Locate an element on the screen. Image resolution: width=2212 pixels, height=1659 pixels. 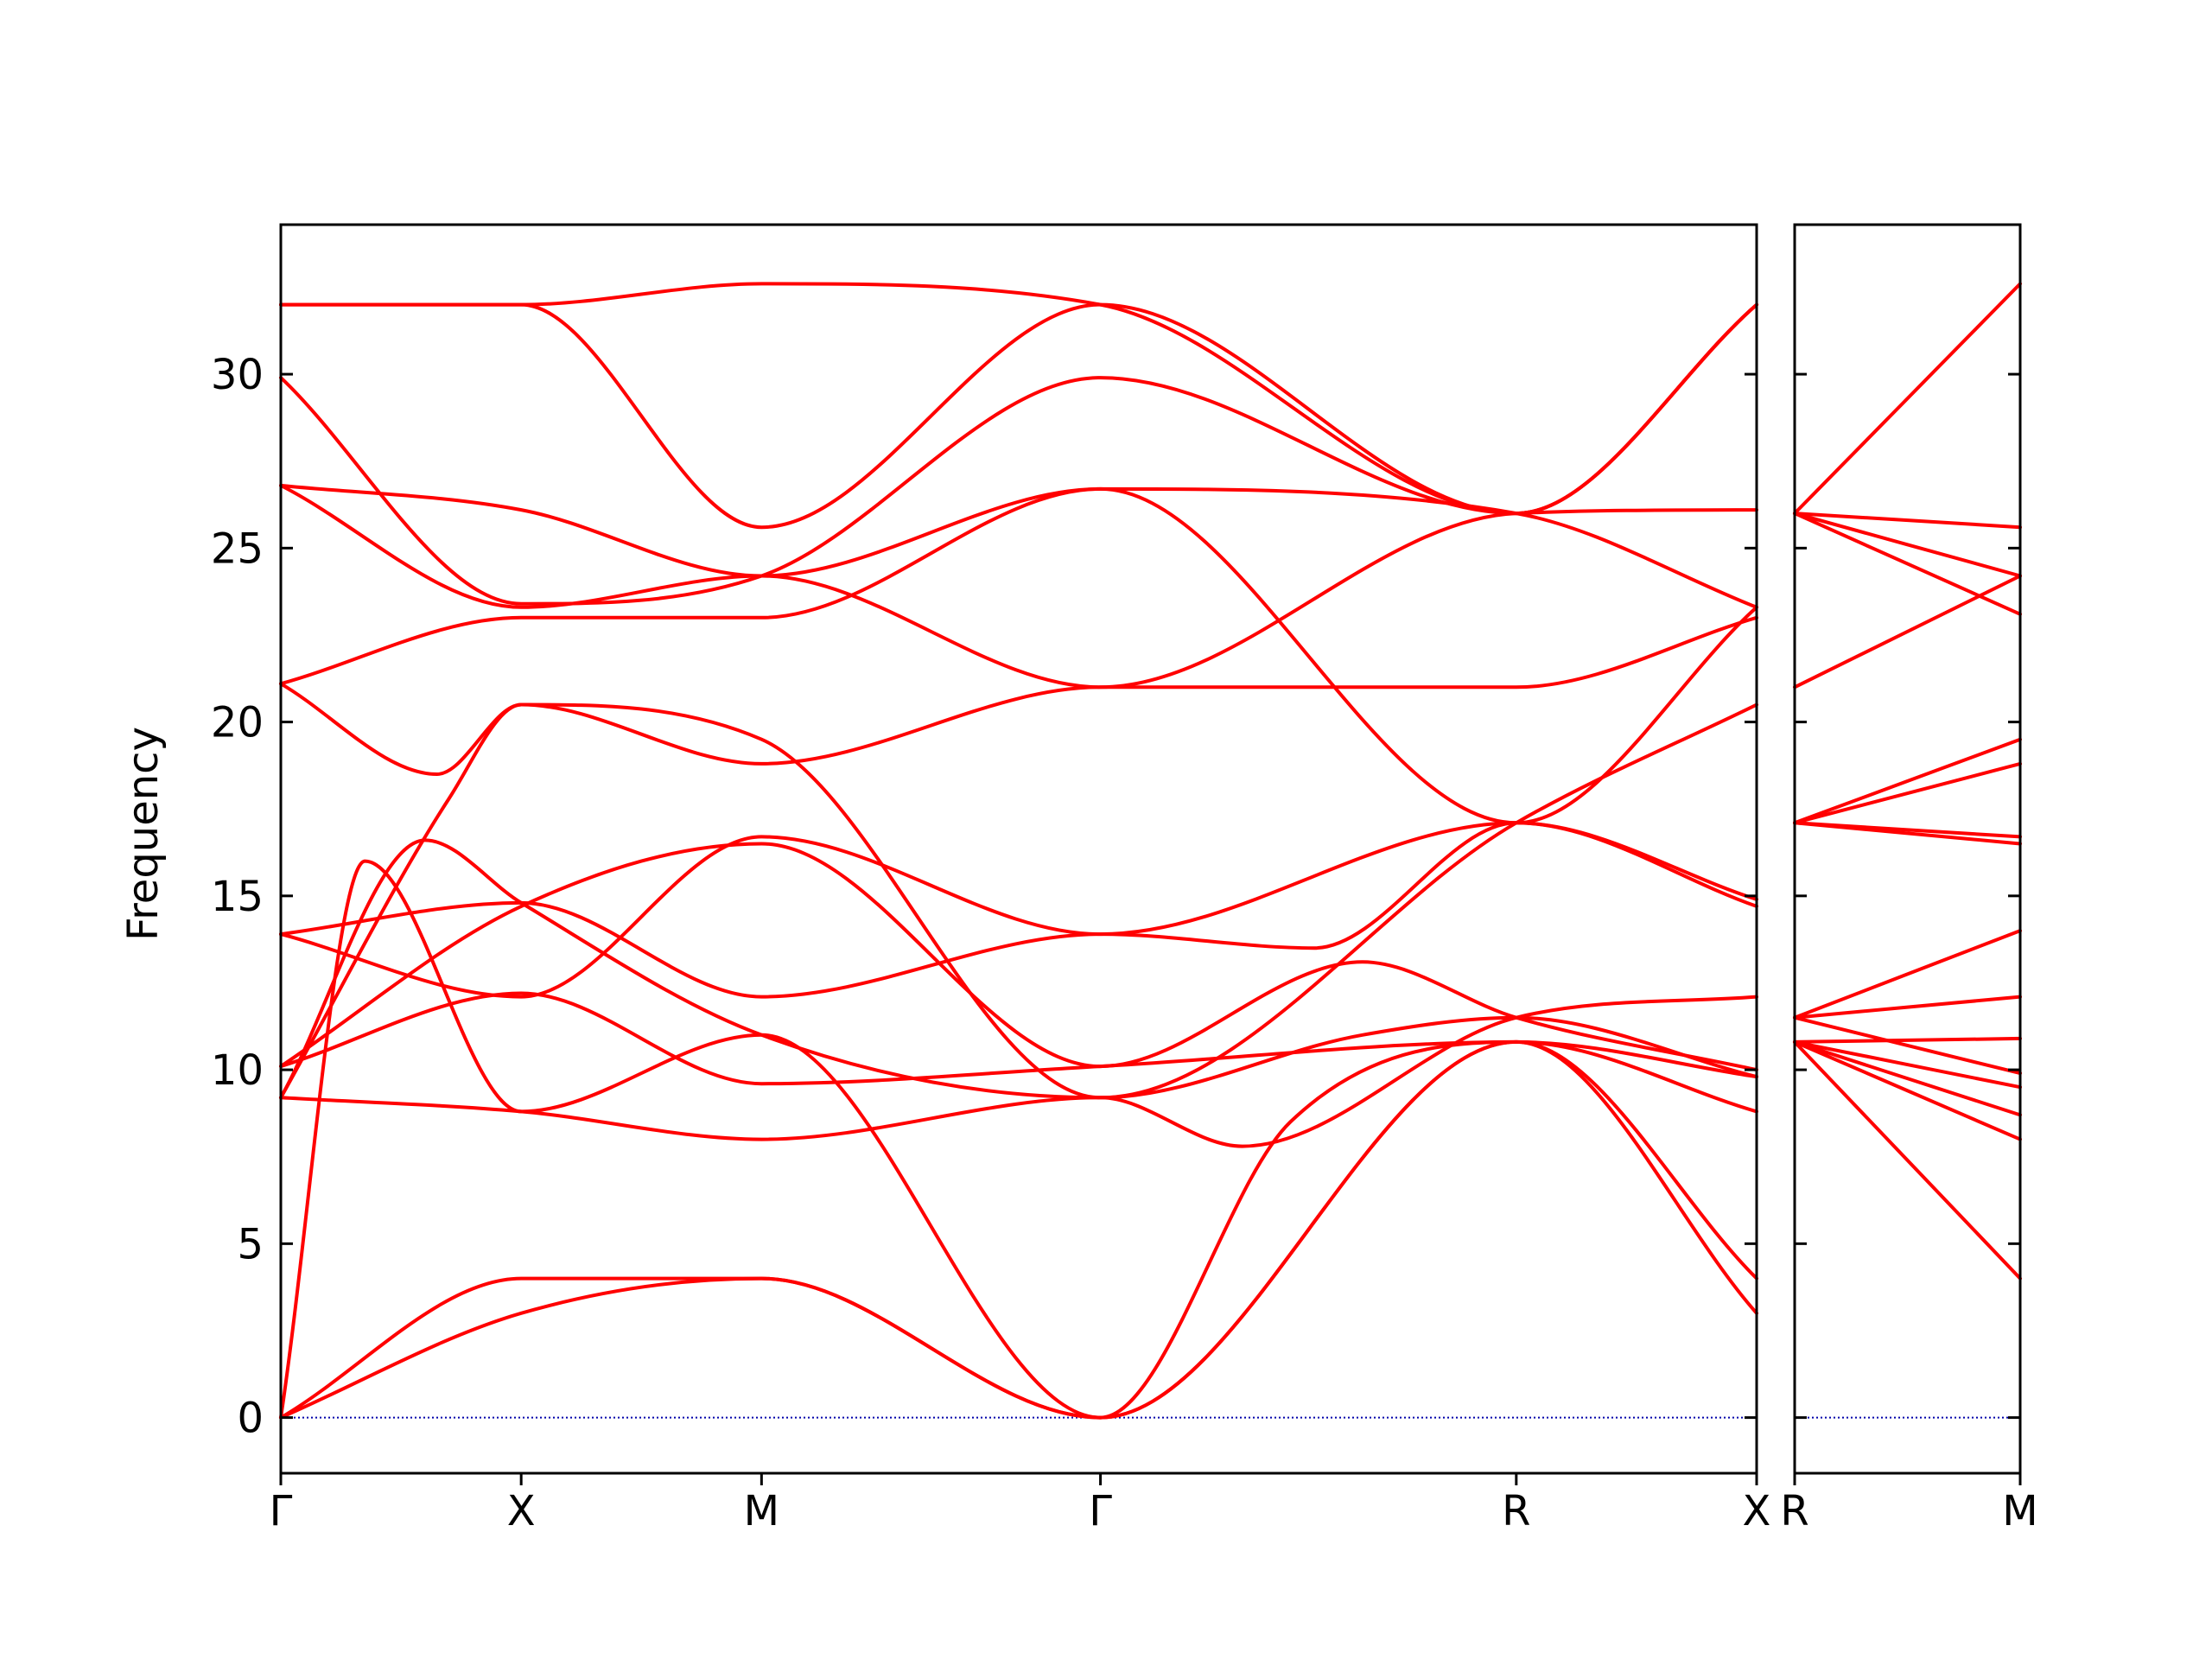
y-tick-label: 30 is located at coordinates (237, 375).